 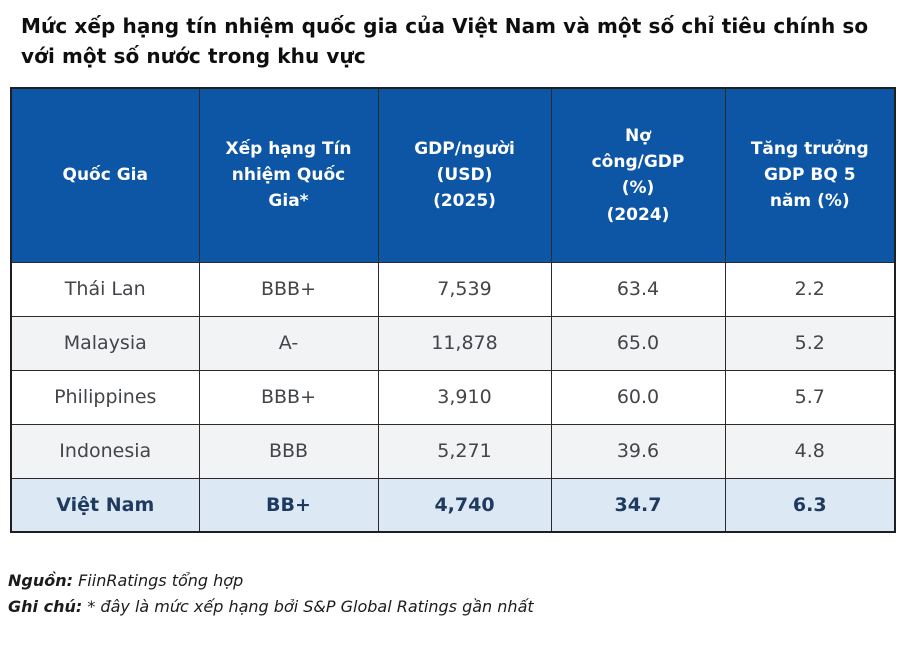 What do you see at coordinates (105, 505) in the screenshot?
I see `cell-country: Việt Nam` at bounding box center [105, 505].